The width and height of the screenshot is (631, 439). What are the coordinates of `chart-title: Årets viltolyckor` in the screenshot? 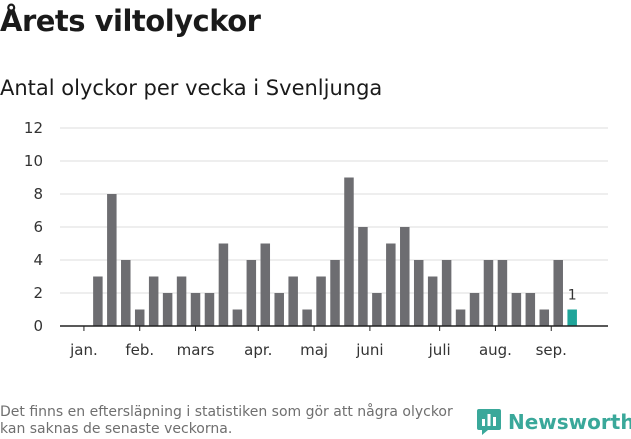 It's located at (130, 21).